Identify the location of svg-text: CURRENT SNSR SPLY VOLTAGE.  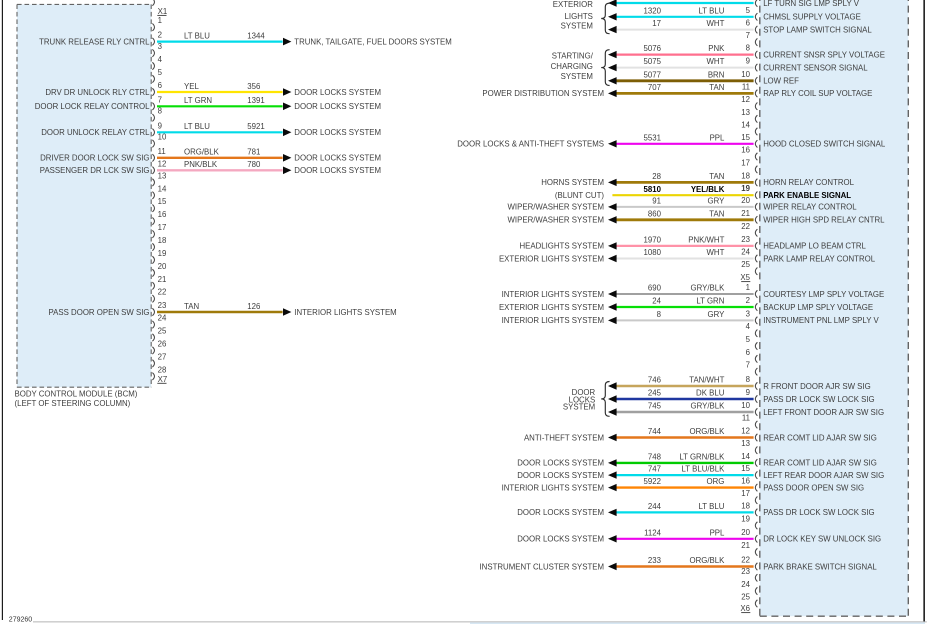
(824, 54).